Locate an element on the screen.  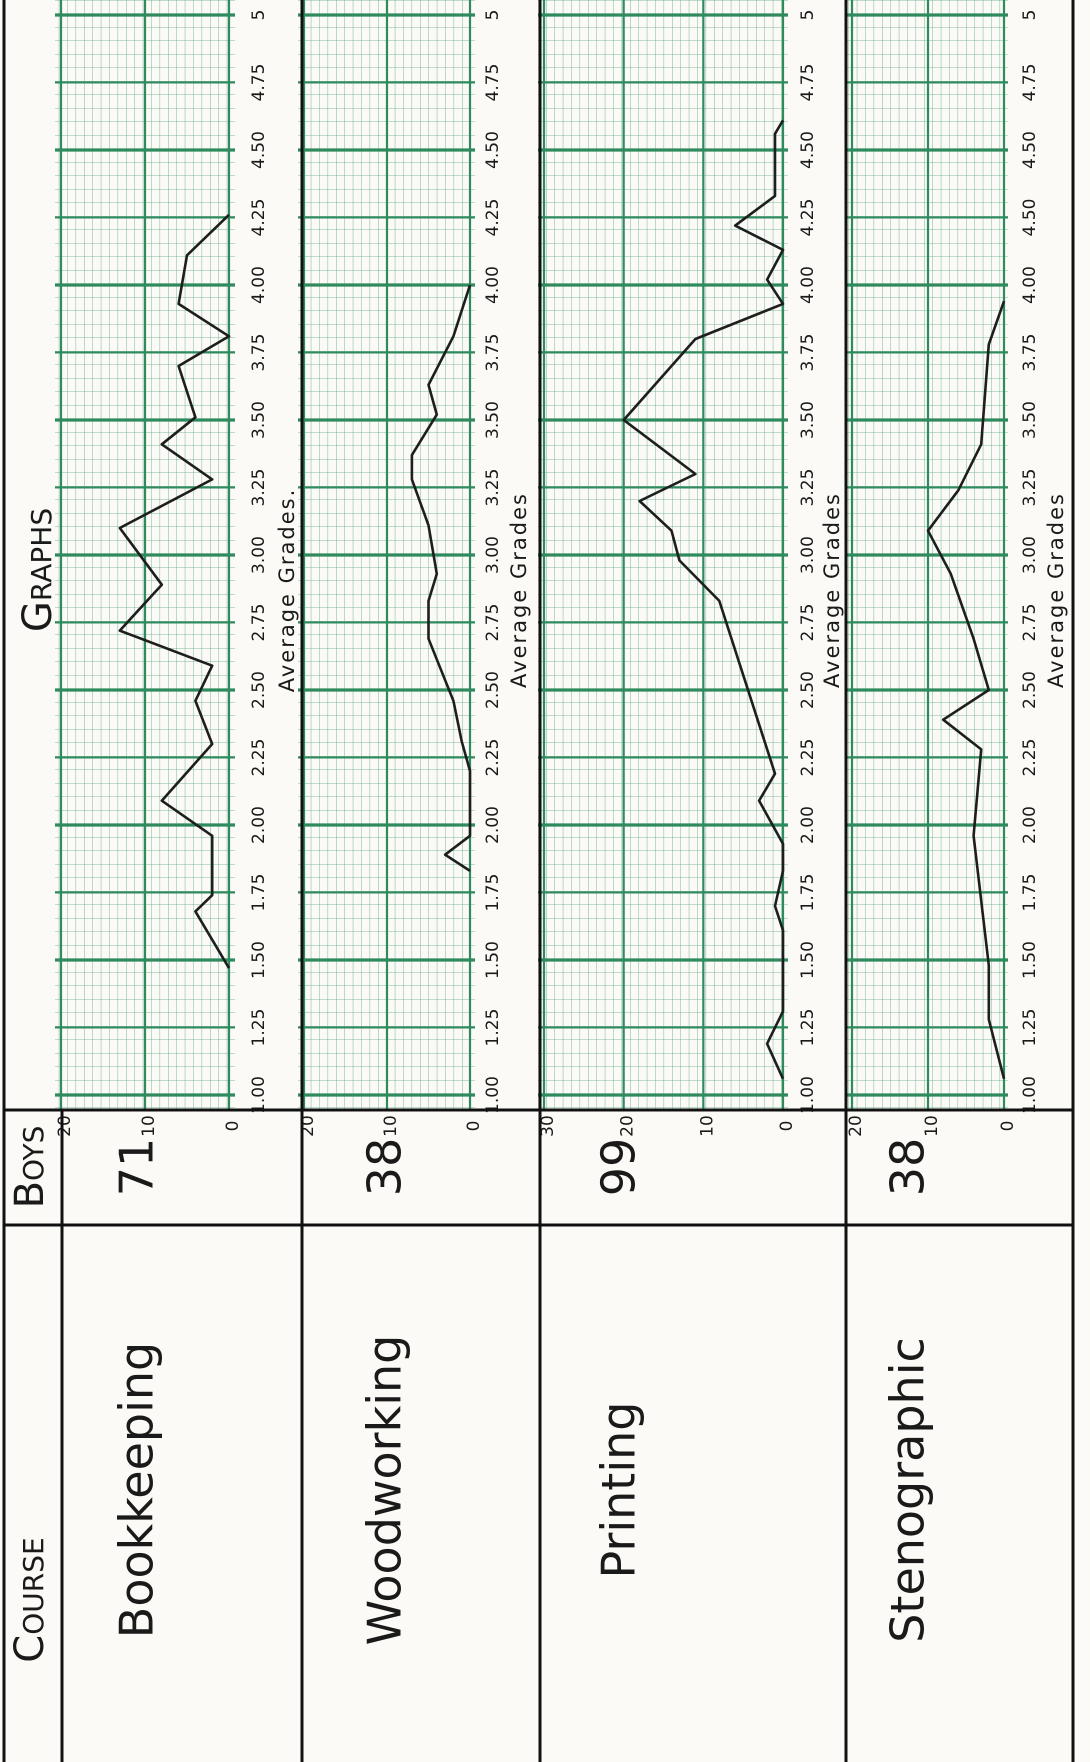
boys-count: 71 is located at coordinates (137, 1167).